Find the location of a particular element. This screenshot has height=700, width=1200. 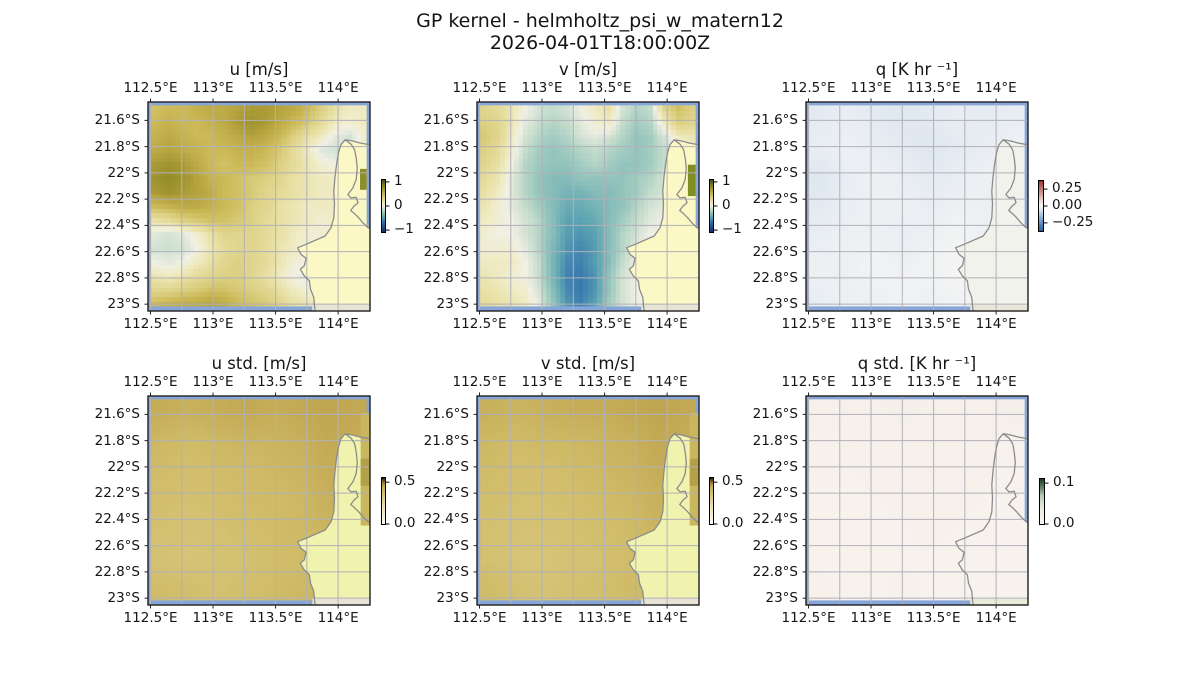

subplot-title-q: q [K hr ⁻¹] is located at coordinates (917, 69).